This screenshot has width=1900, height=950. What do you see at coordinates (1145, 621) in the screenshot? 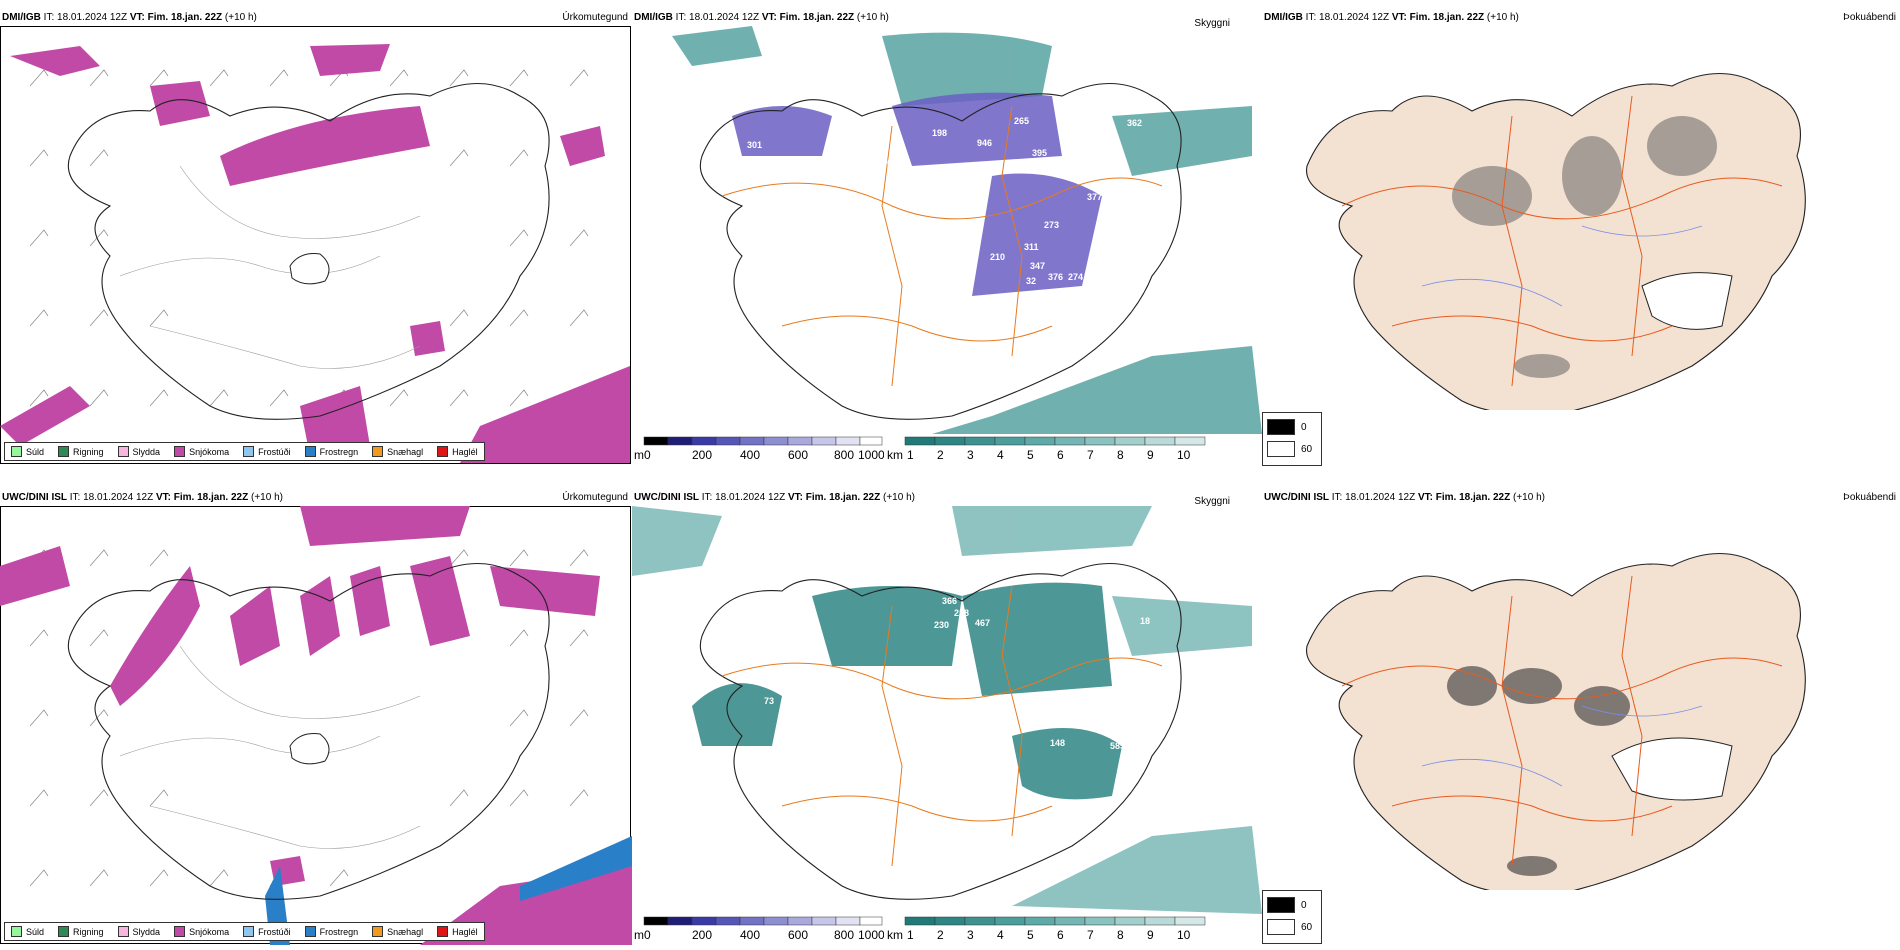
I see `svg-text: 18` at bounding box center [1145, 621].